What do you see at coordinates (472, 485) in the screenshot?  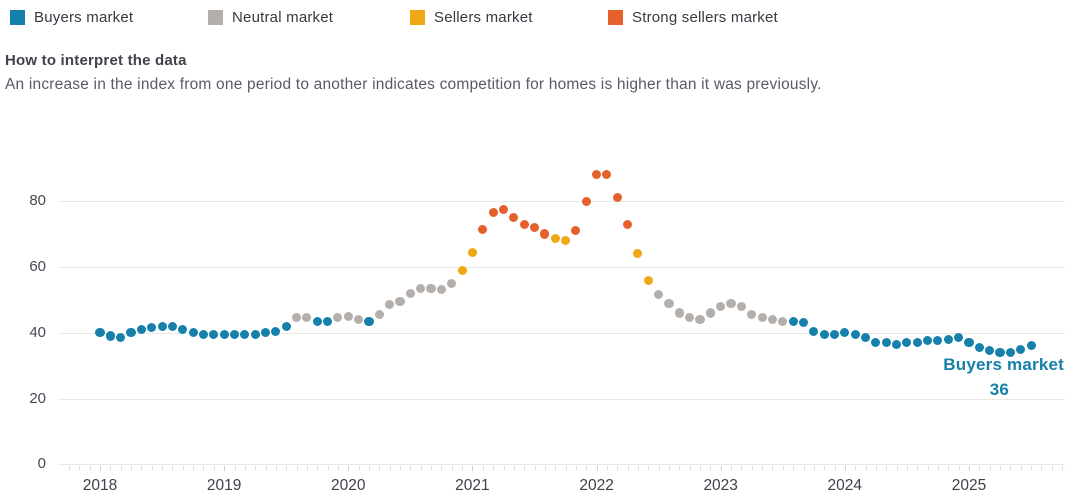 I see `x-axis-tick-label: 2021` at bounding box center [472, 485].